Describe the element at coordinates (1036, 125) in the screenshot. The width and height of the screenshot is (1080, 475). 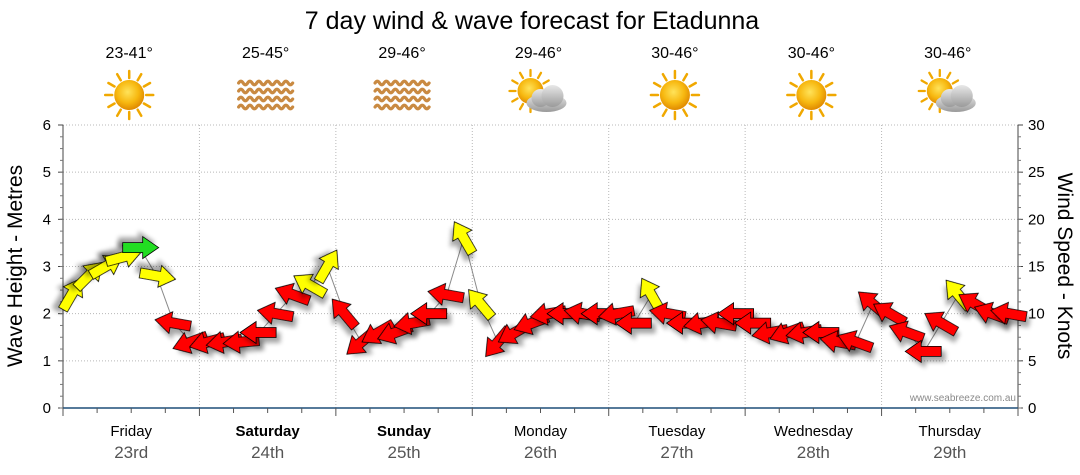
I see `right-tick-label: 30` at that location.